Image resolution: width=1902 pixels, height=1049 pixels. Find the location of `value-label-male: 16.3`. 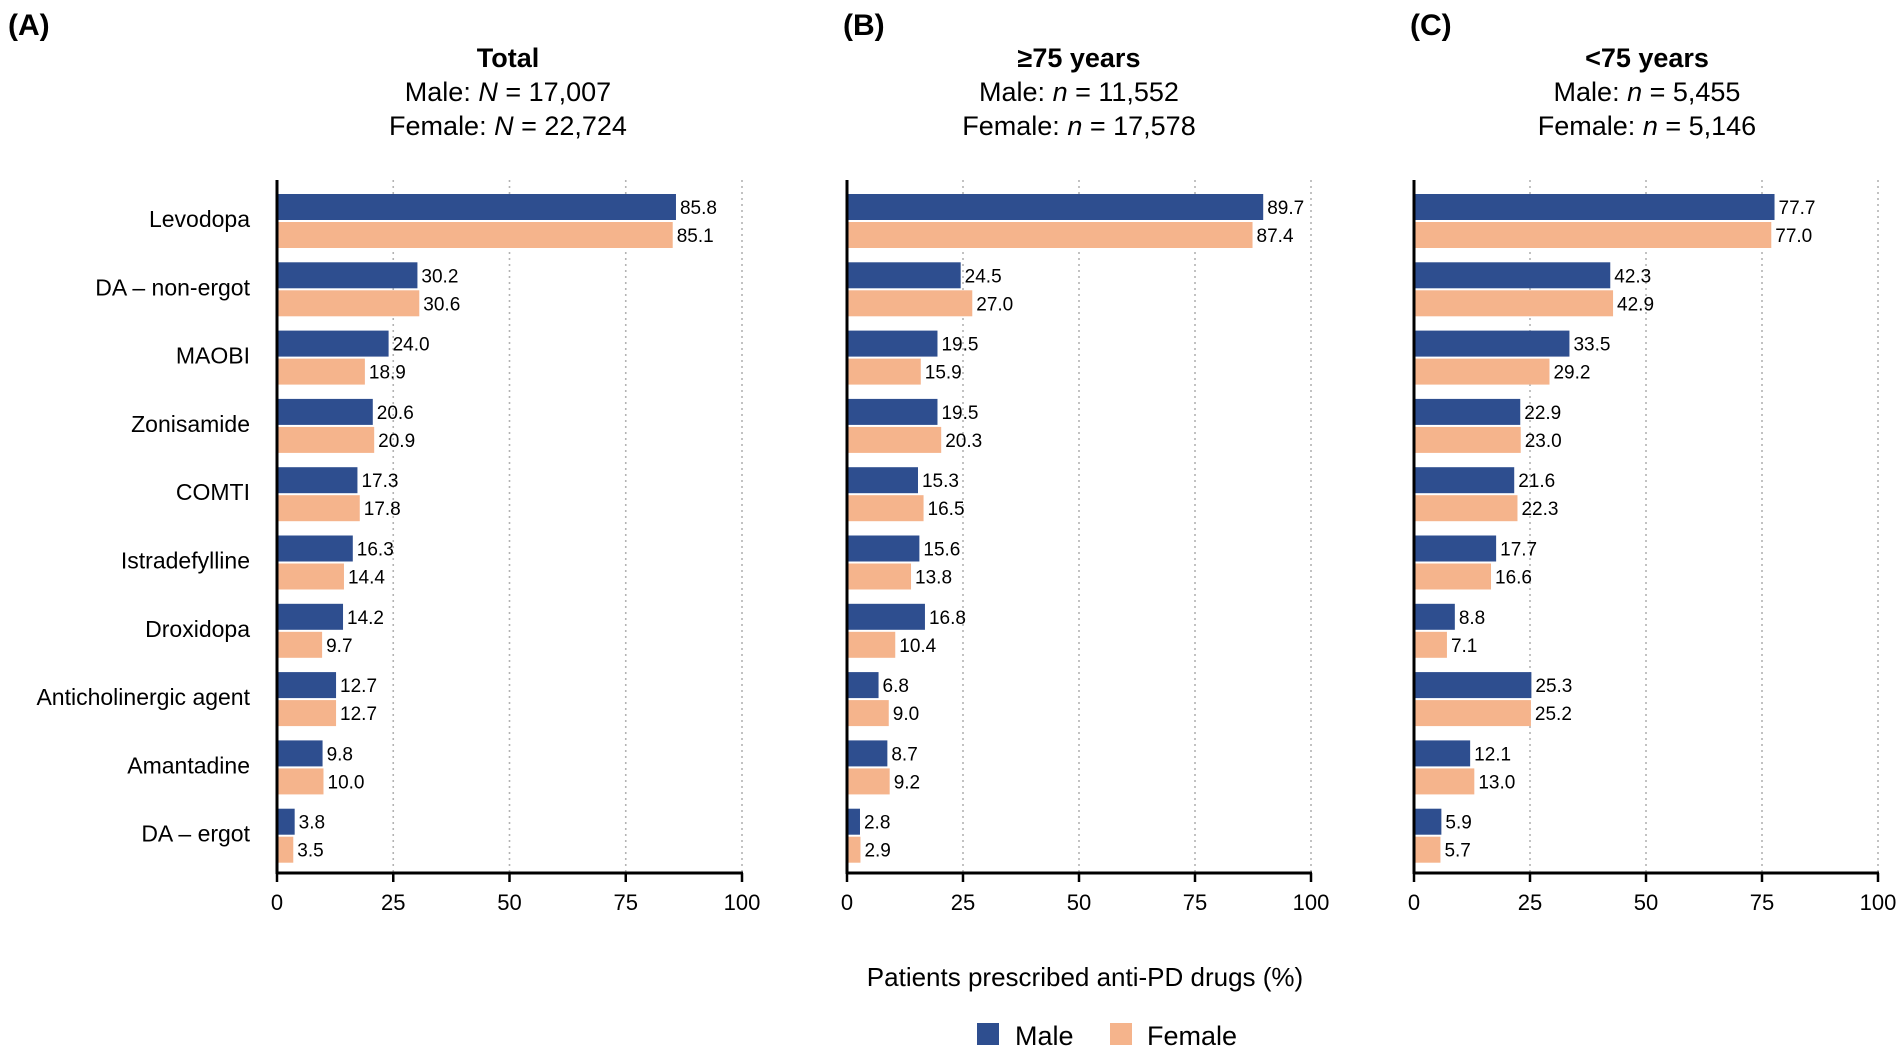

value-label-male: 16.3 is located at coordinates (375, 550).